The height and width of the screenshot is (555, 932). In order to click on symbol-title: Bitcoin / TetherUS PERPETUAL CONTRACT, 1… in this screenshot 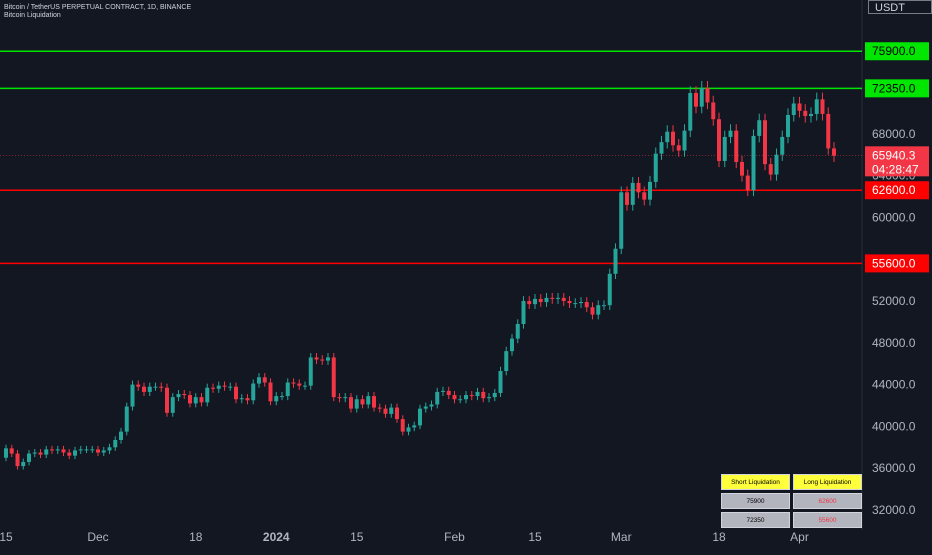, I will do `click(98, 7)`.